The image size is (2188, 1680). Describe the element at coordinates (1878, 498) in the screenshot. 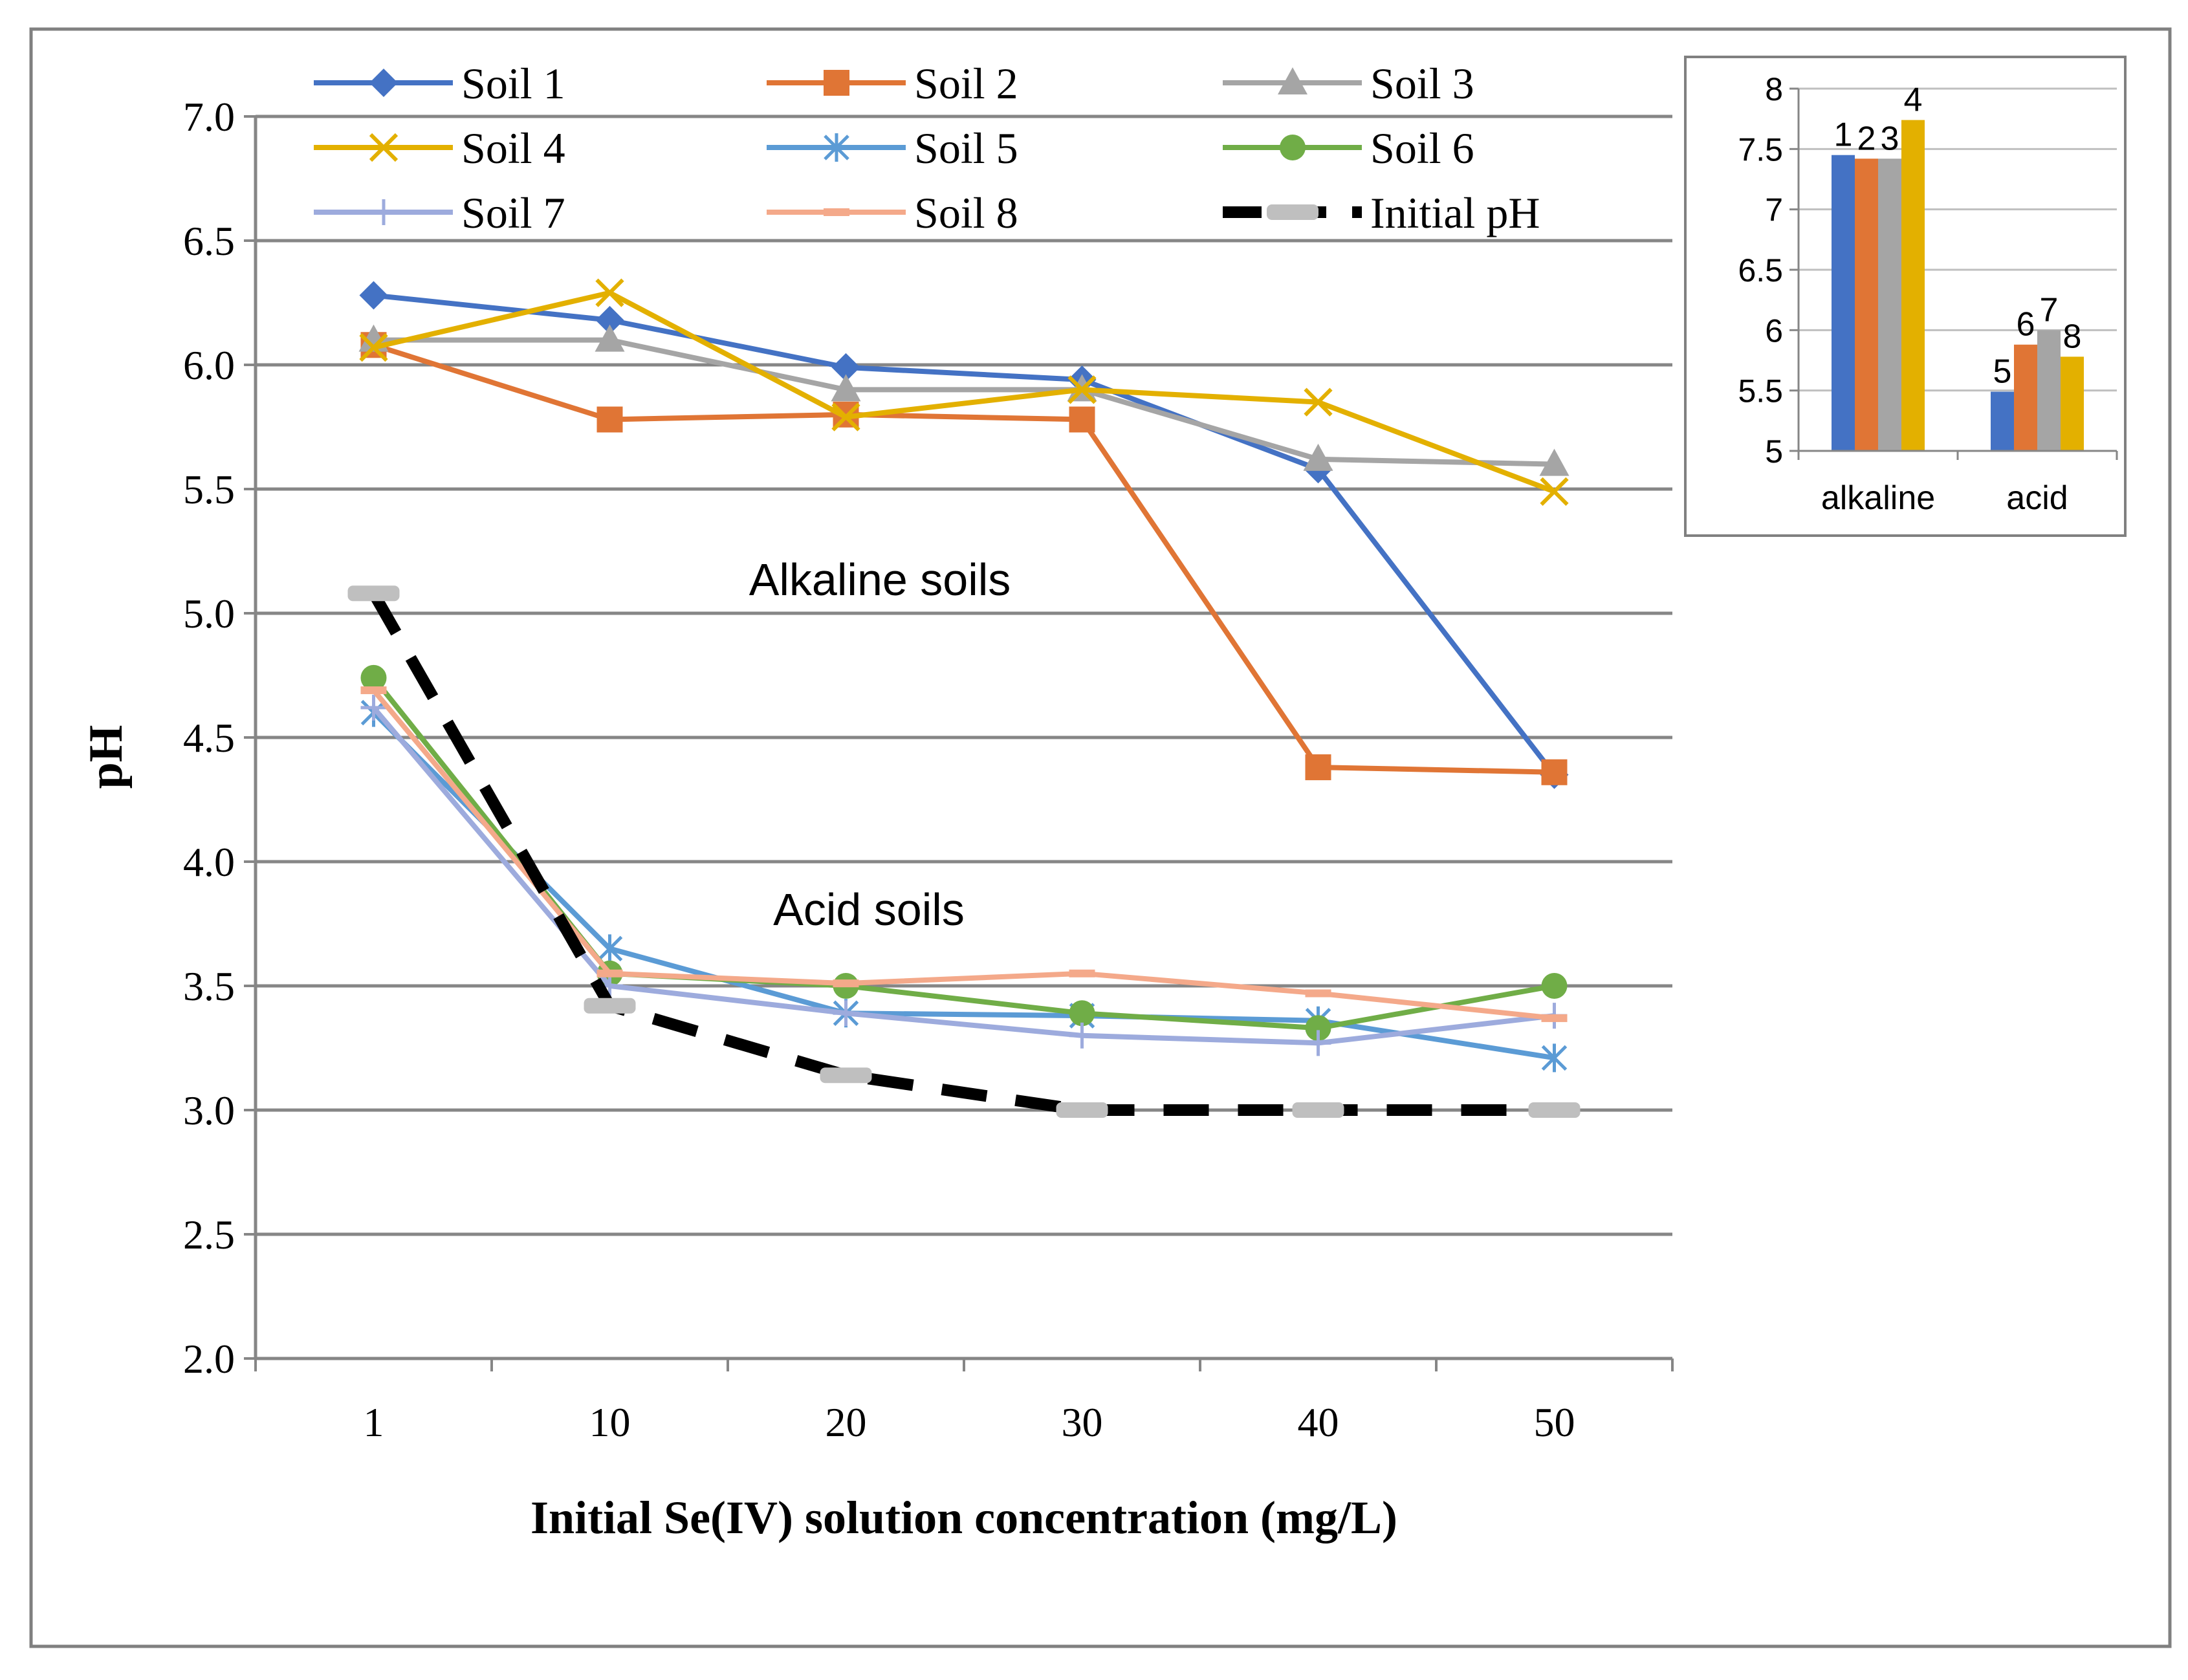

I see `inset-x-tick-label: alkaline` at that location.